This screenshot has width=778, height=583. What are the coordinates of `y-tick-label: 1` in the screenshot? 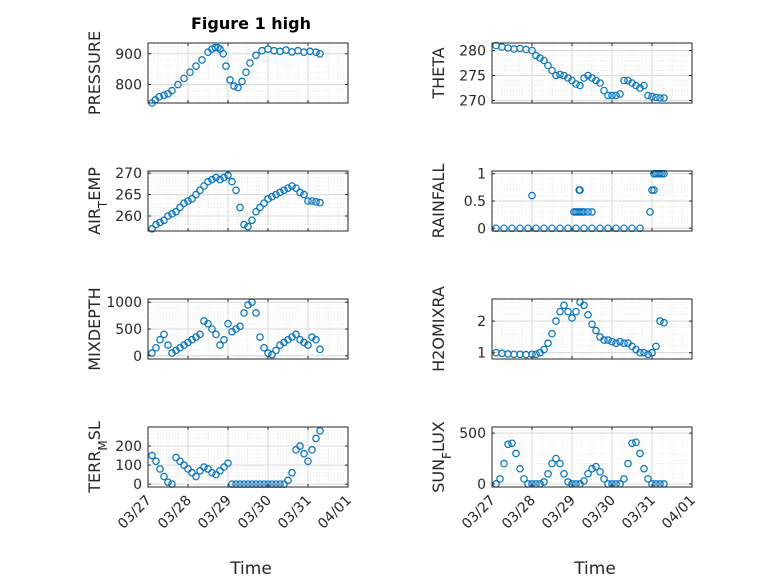 It's located at (481, 175).